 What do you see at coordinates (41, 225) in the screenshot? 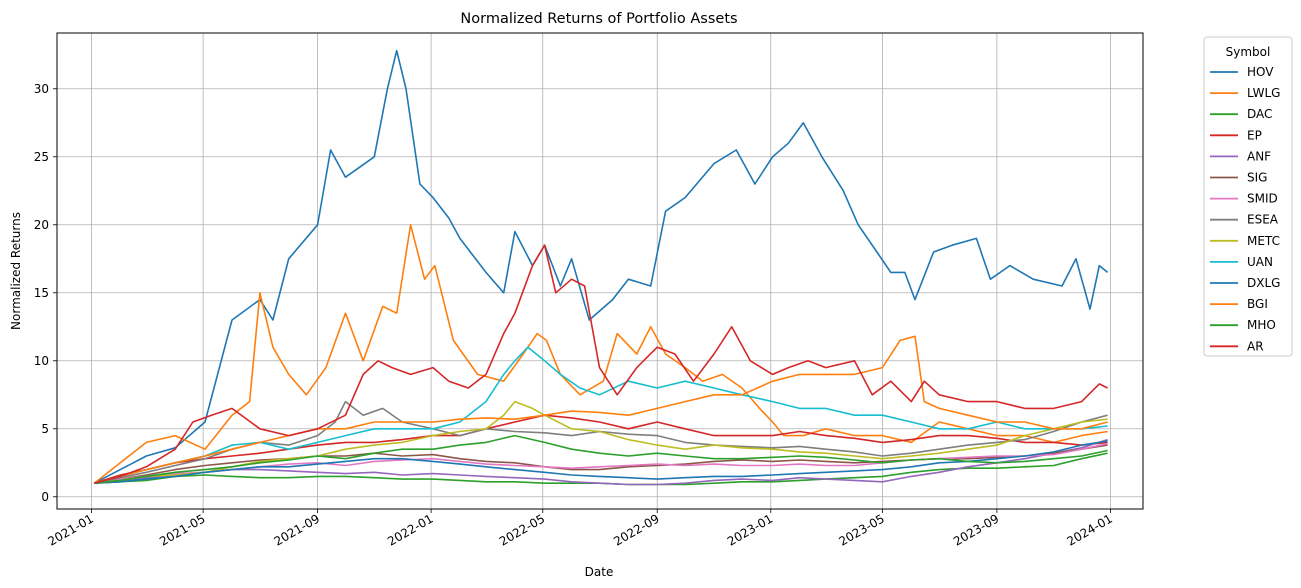
I see `y-tick-label: 20` at bounding box center [41, 225].